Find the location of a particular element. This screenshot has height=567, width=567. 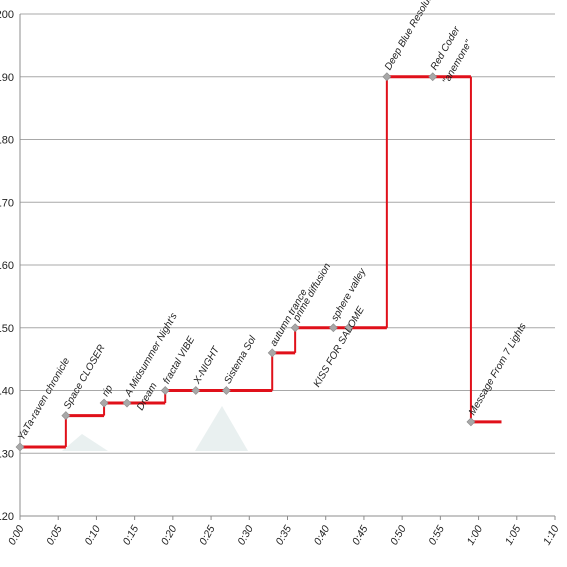

y-tick-label: 150 is located at coordinates (7, 329).